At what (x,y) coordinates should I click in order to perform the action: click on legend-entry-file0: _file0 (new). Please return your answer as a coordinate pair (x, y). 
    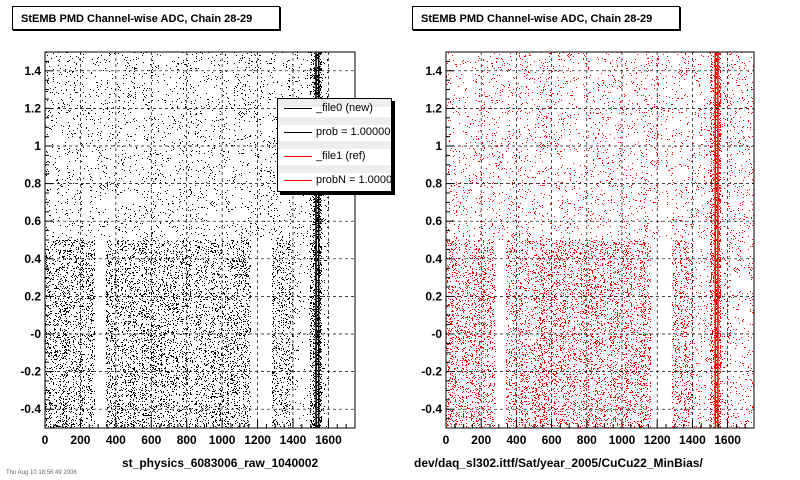
    Looking at the image, I should click on (334, 108).